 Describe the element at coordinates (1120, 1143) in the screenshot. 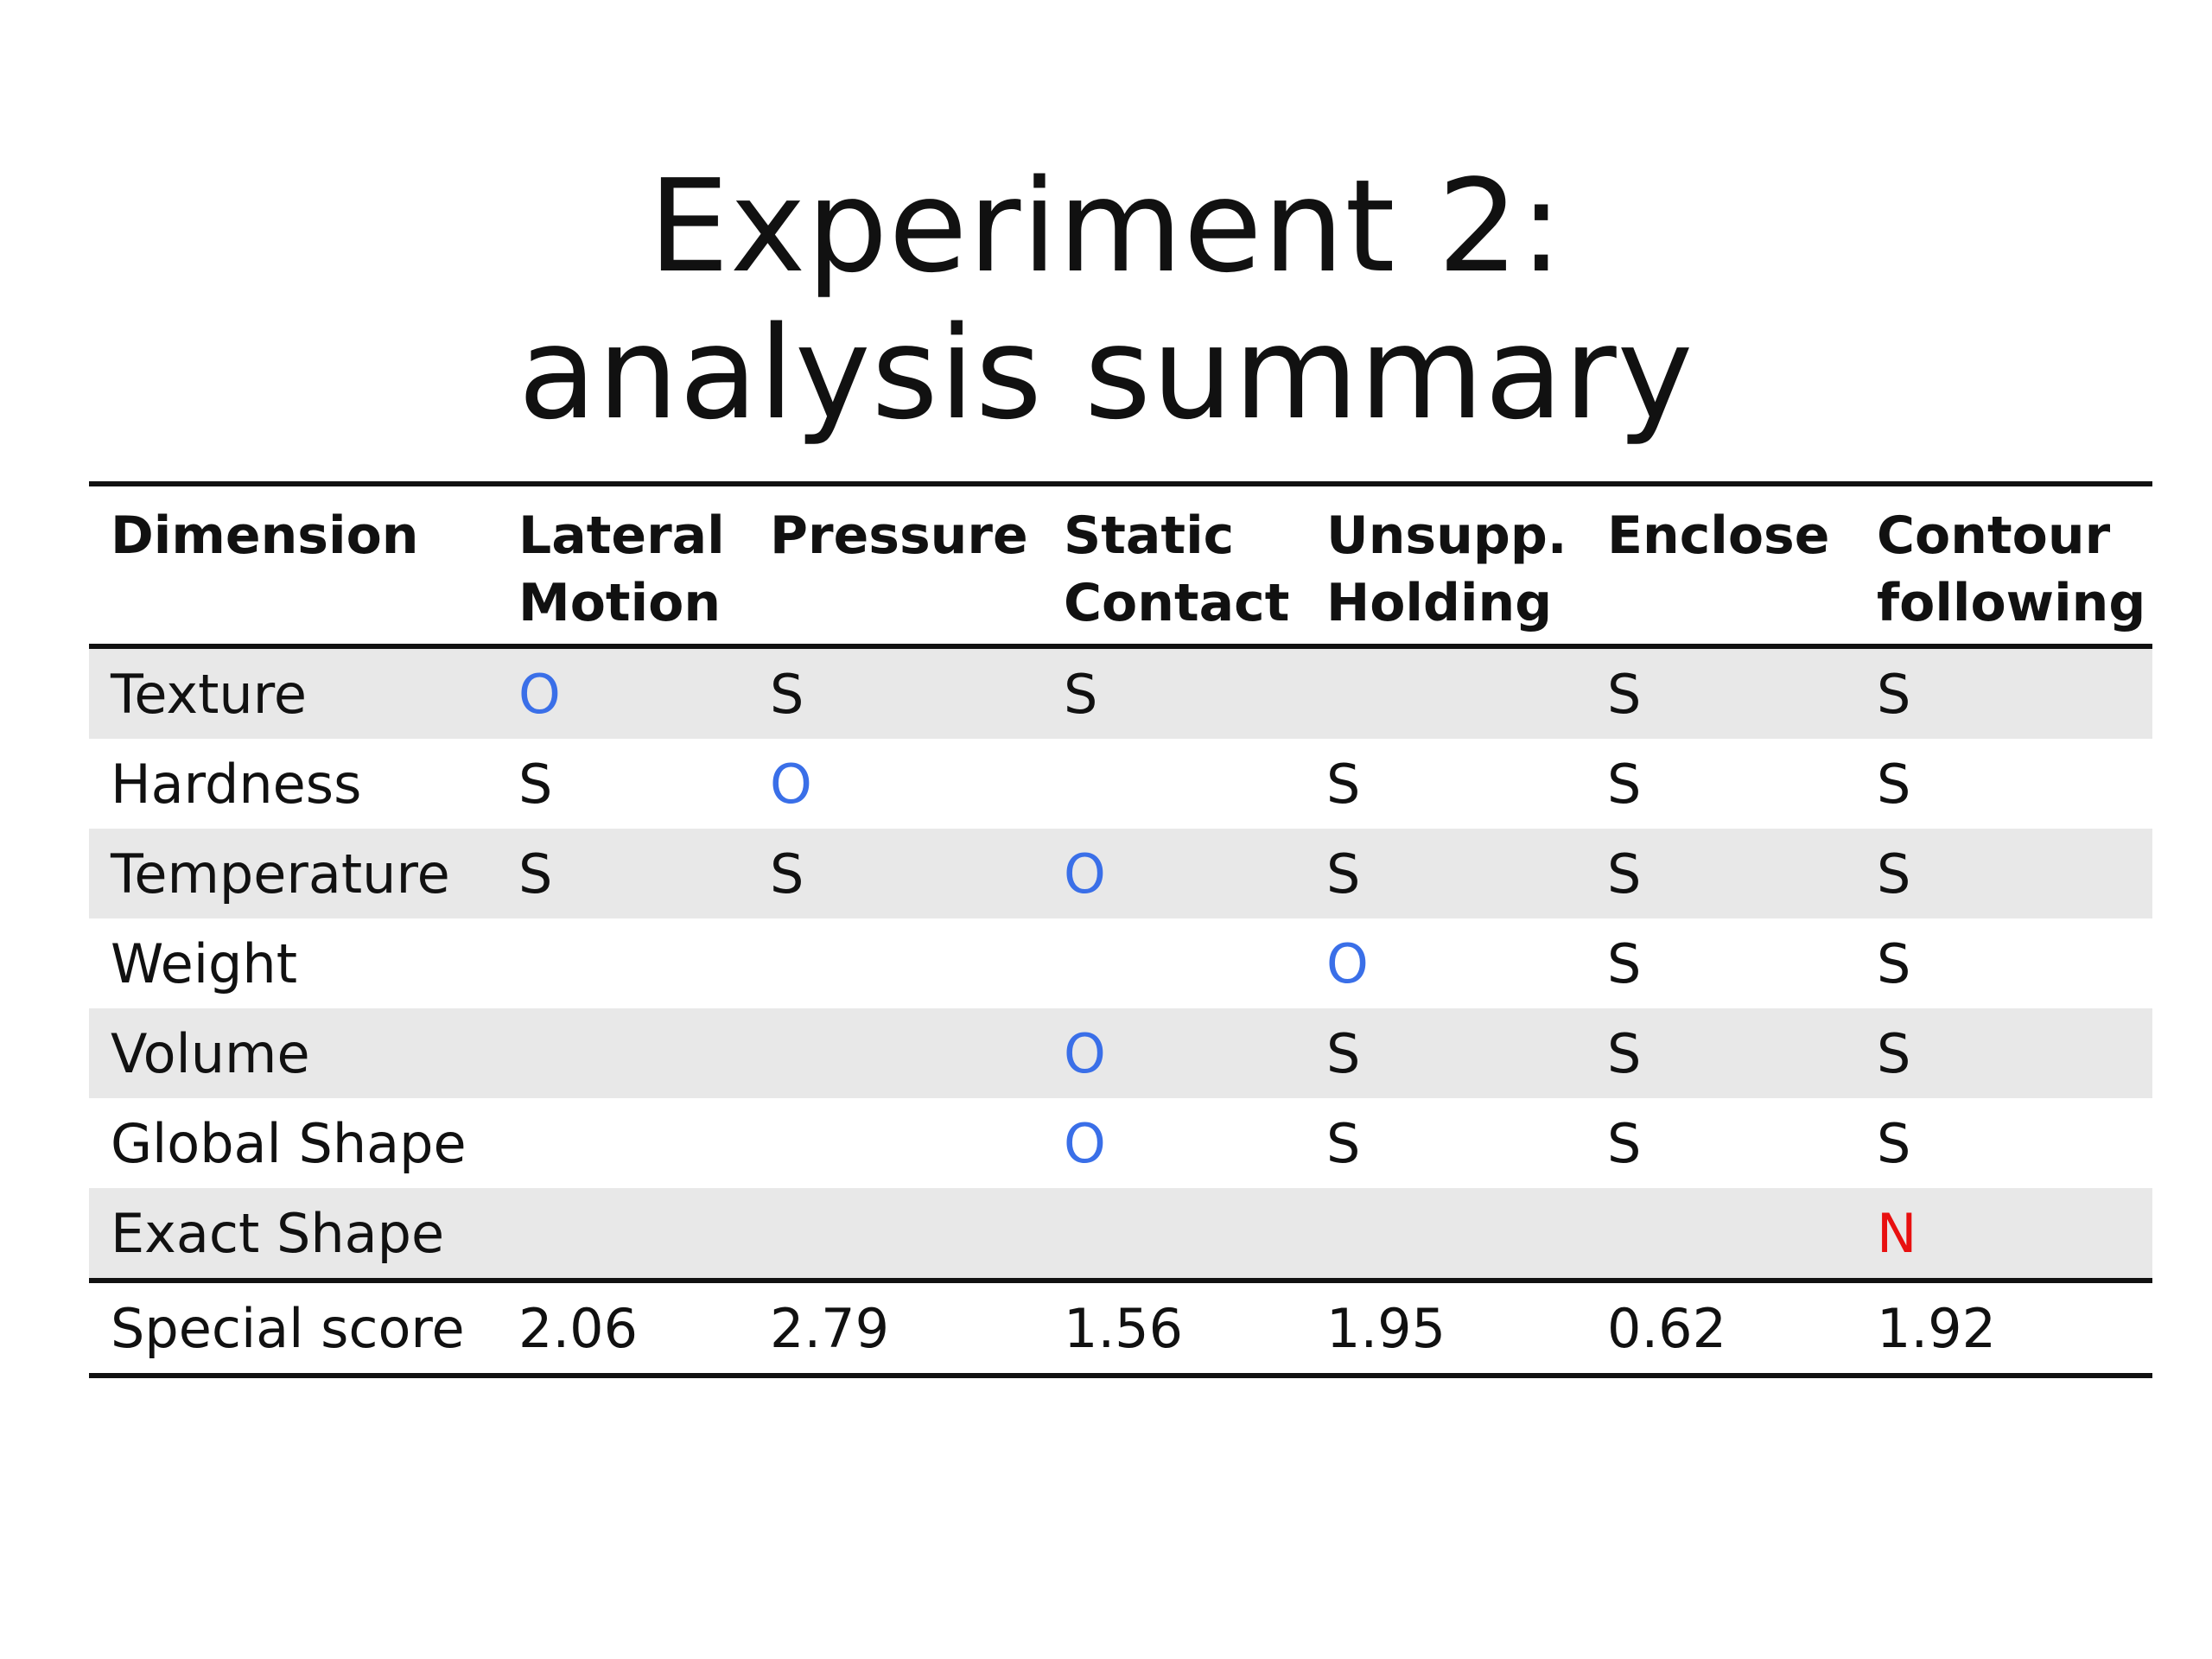

I see `table-row: Global Shape O S S S` at that location.